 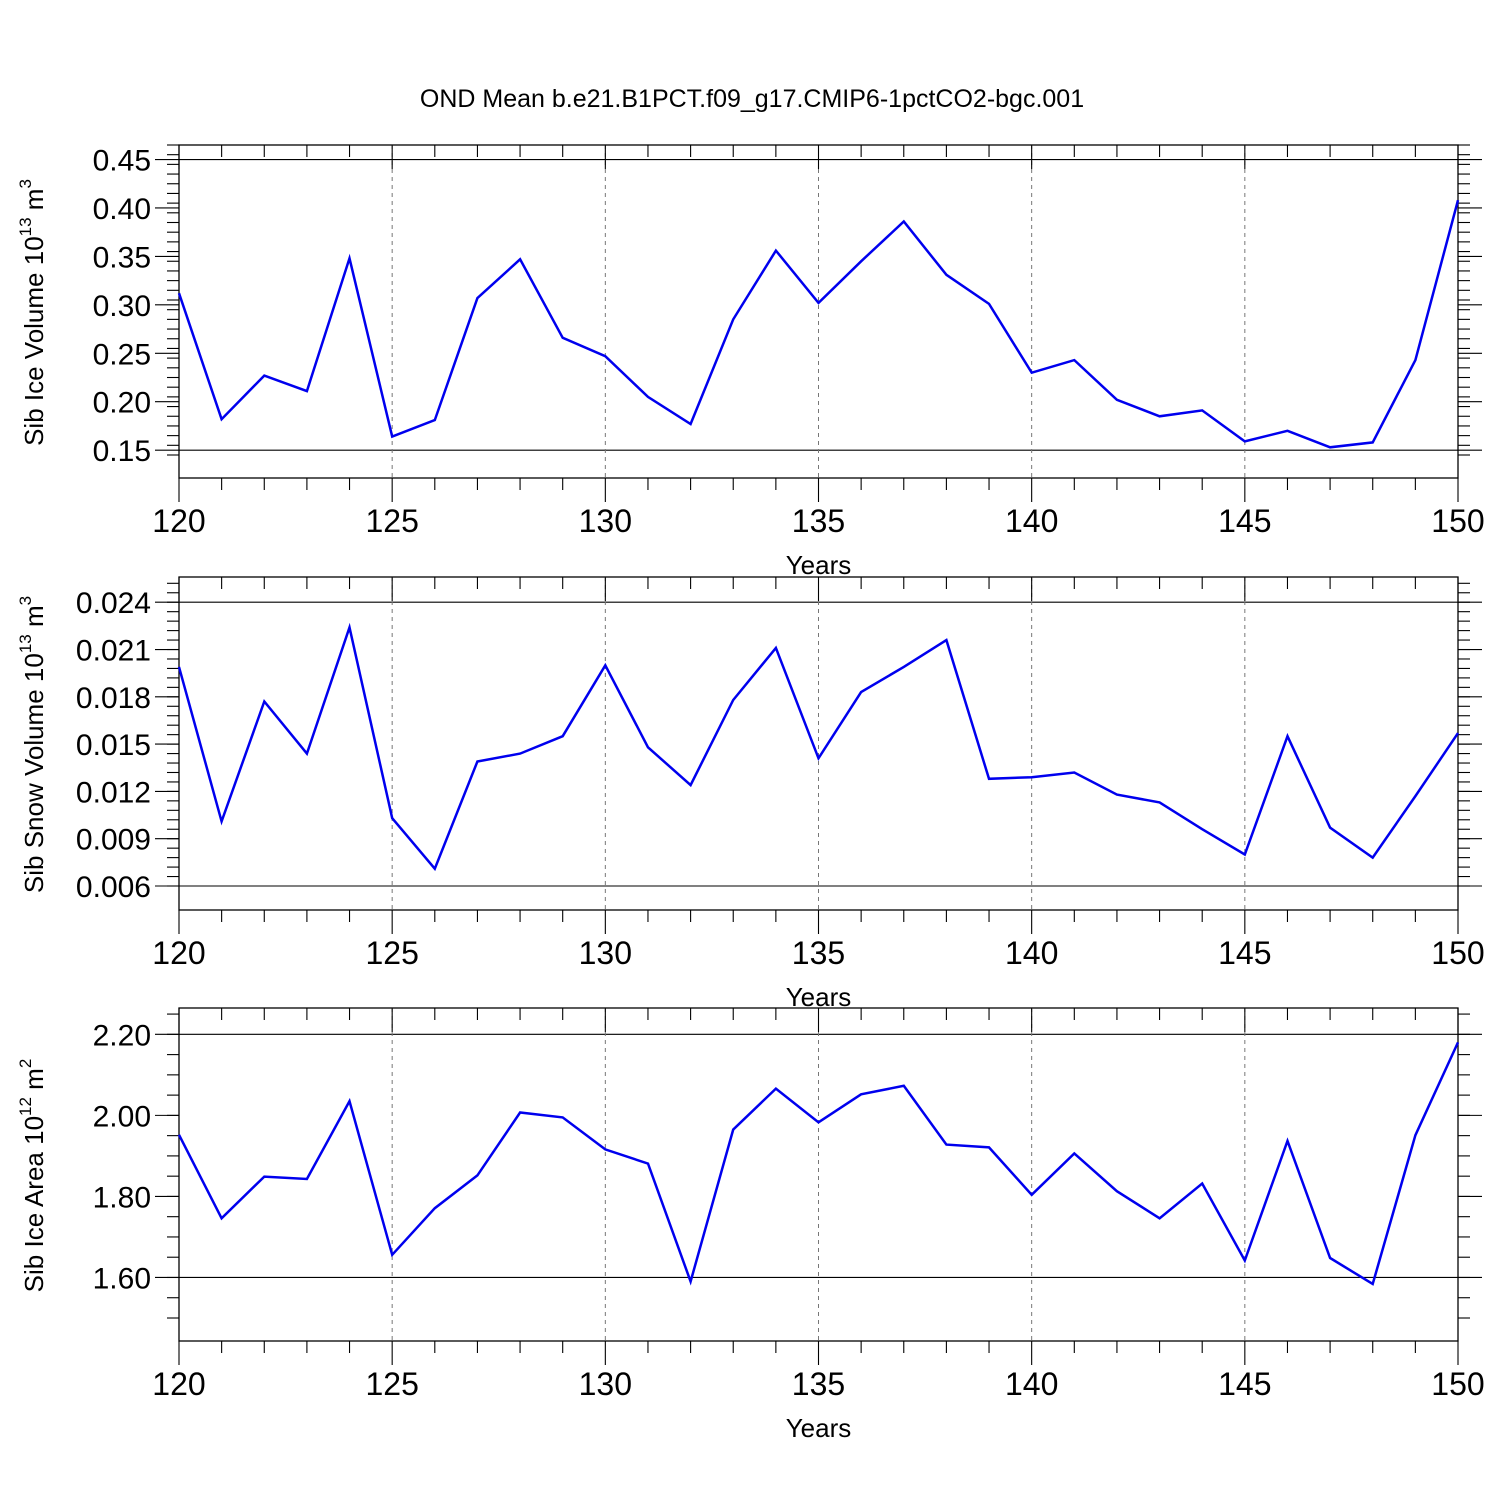 What do you see at coordinates (122, 451) in the screenshot?
I see `y-tick-label: 0.15` at bounding box center [122, 451].